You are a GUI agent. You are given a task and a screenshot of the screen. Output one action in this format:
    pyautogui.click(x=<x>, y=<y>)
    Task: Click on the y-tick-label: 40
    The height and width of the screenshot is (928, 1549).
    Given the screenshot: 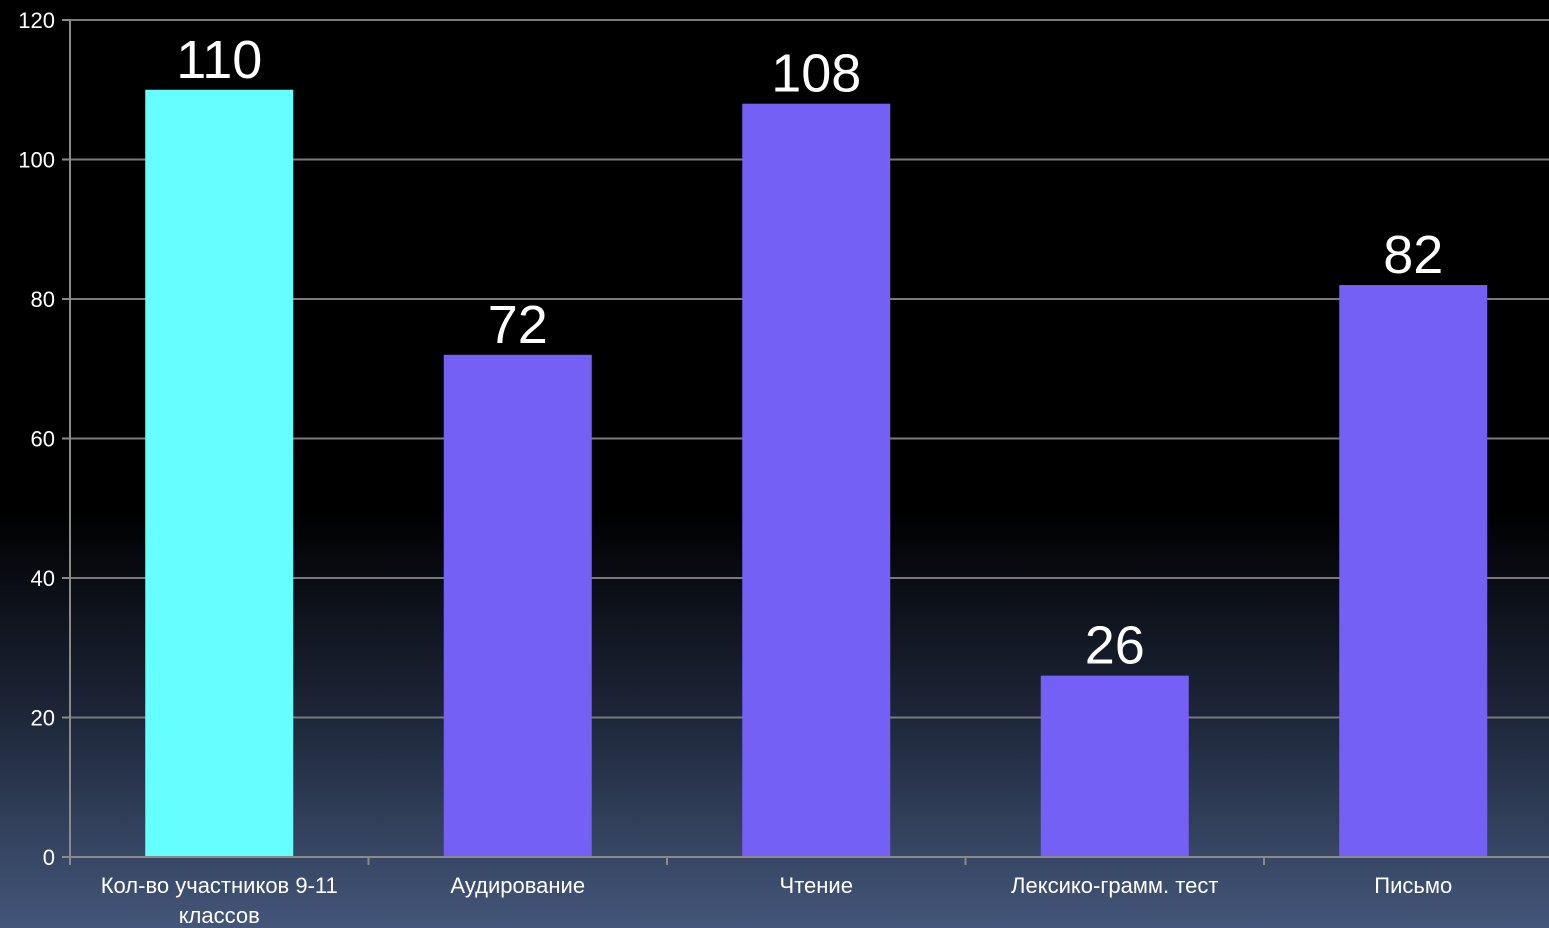 What is the action you would take?
    pyautogui.click(x=43, y=578)
    